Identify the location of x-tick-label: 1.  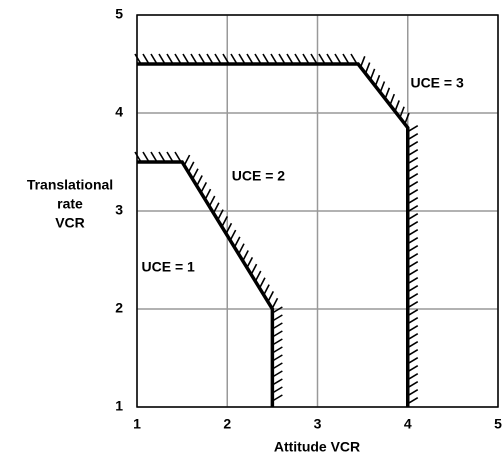
(137, 424).